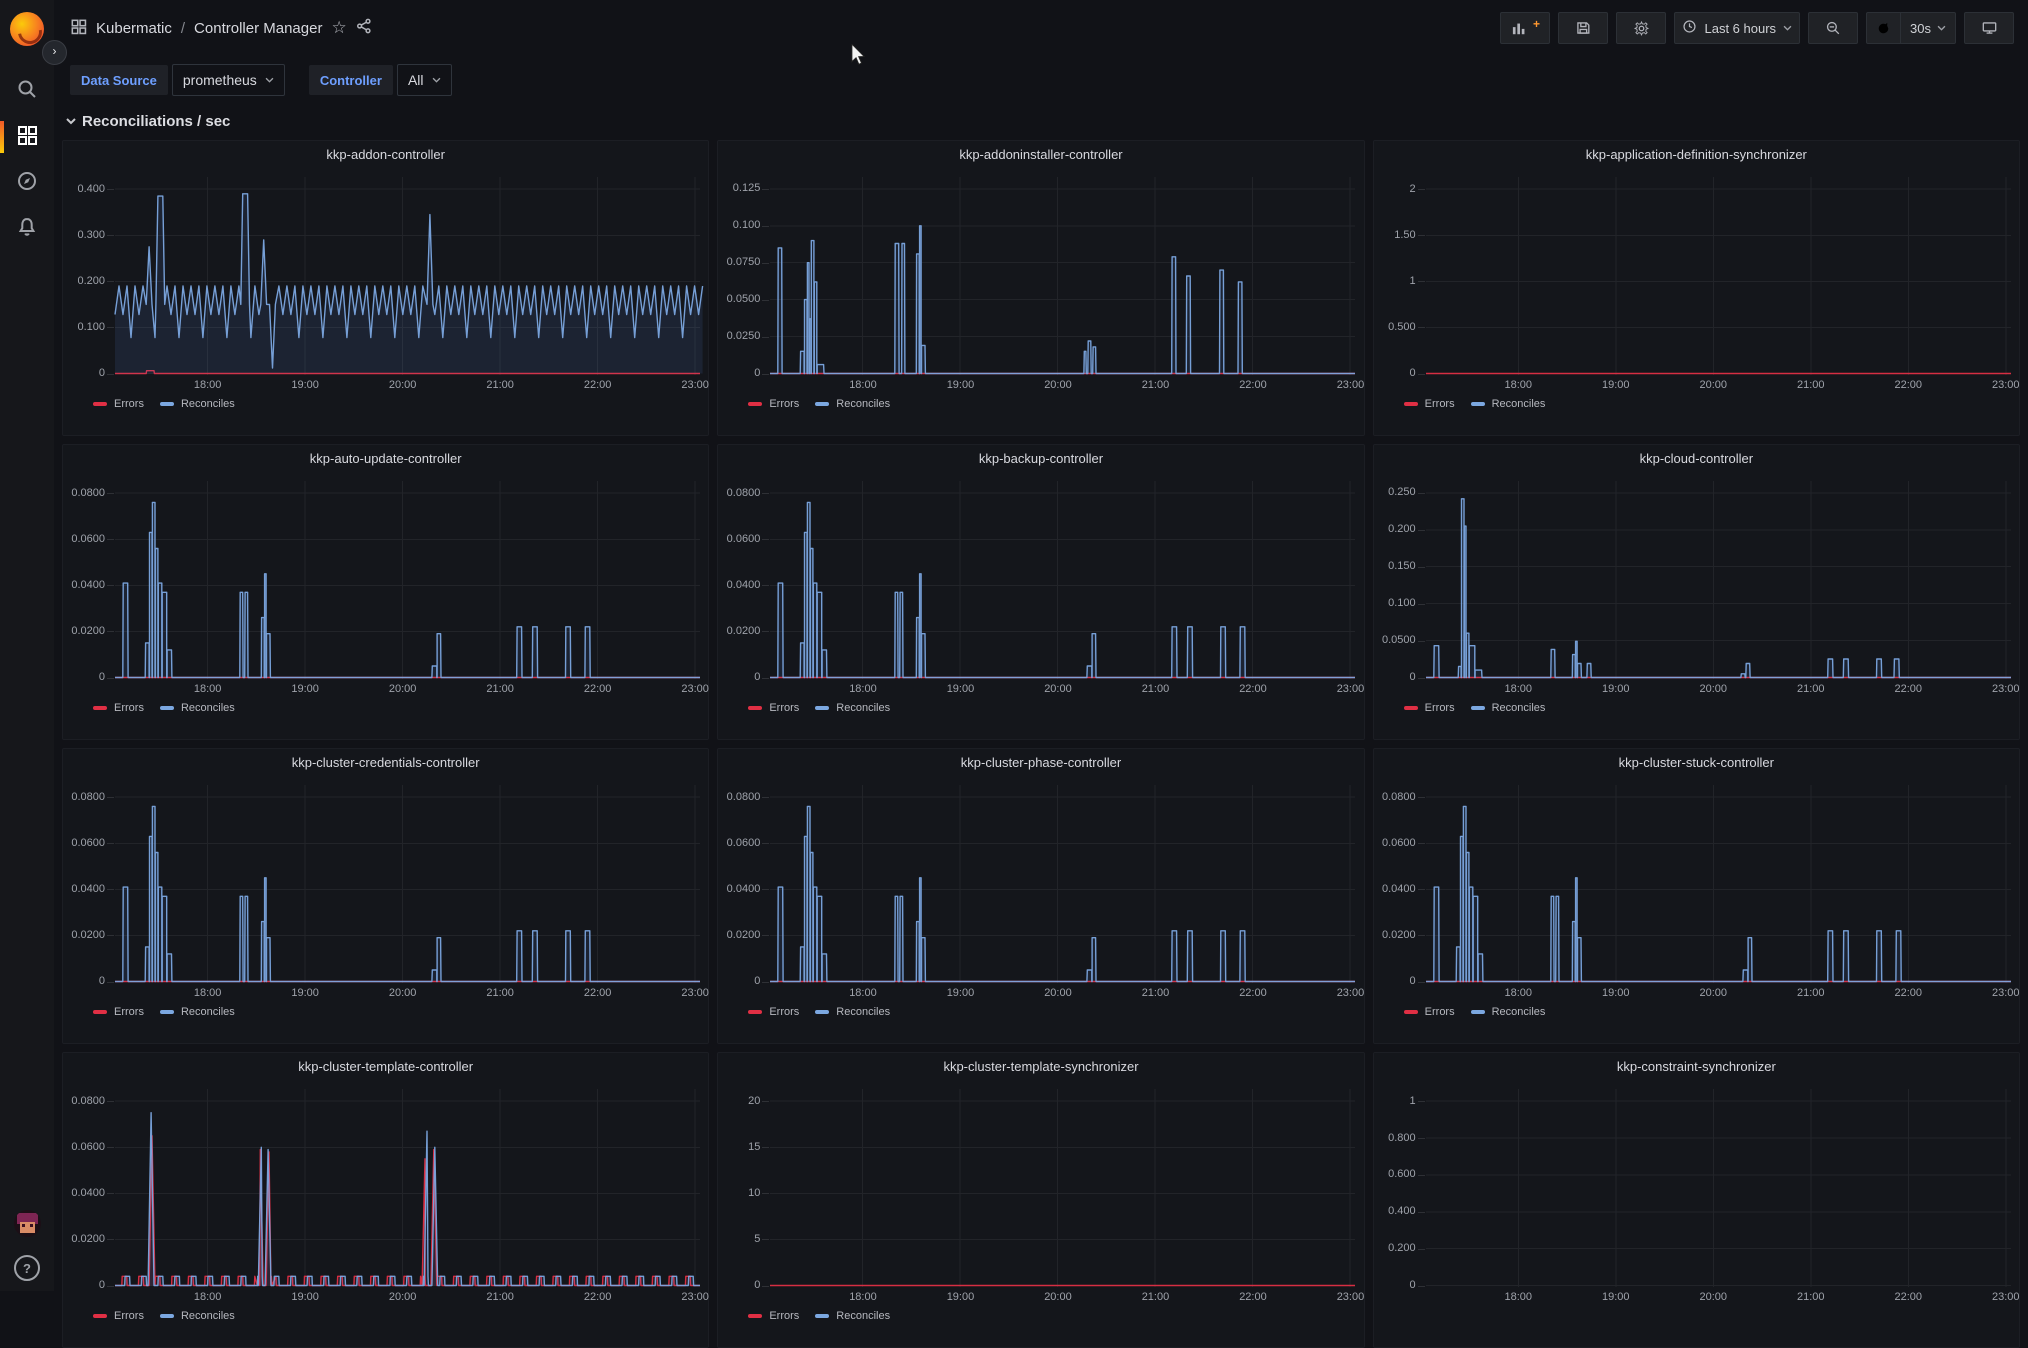 Image resolution: width=2028 pixels, height=1348 pixels. What do you see at coordinates (1737, 28) in the screenshot?
I see `time-range-picker: Last 6 hours` at bounding box center [1737, 28].